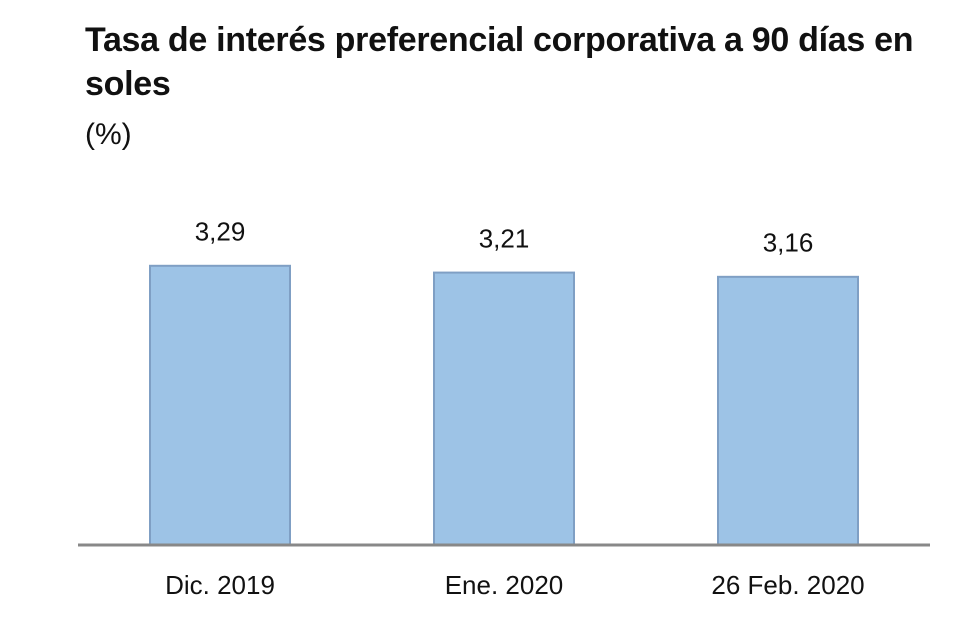 Image resolution: width=980 pixels, height=633 pixels. What do you see at coordinates (108, 134) in the screenshot?
I see `chart-subtitle: (%)` at bounding box center [108, 134].